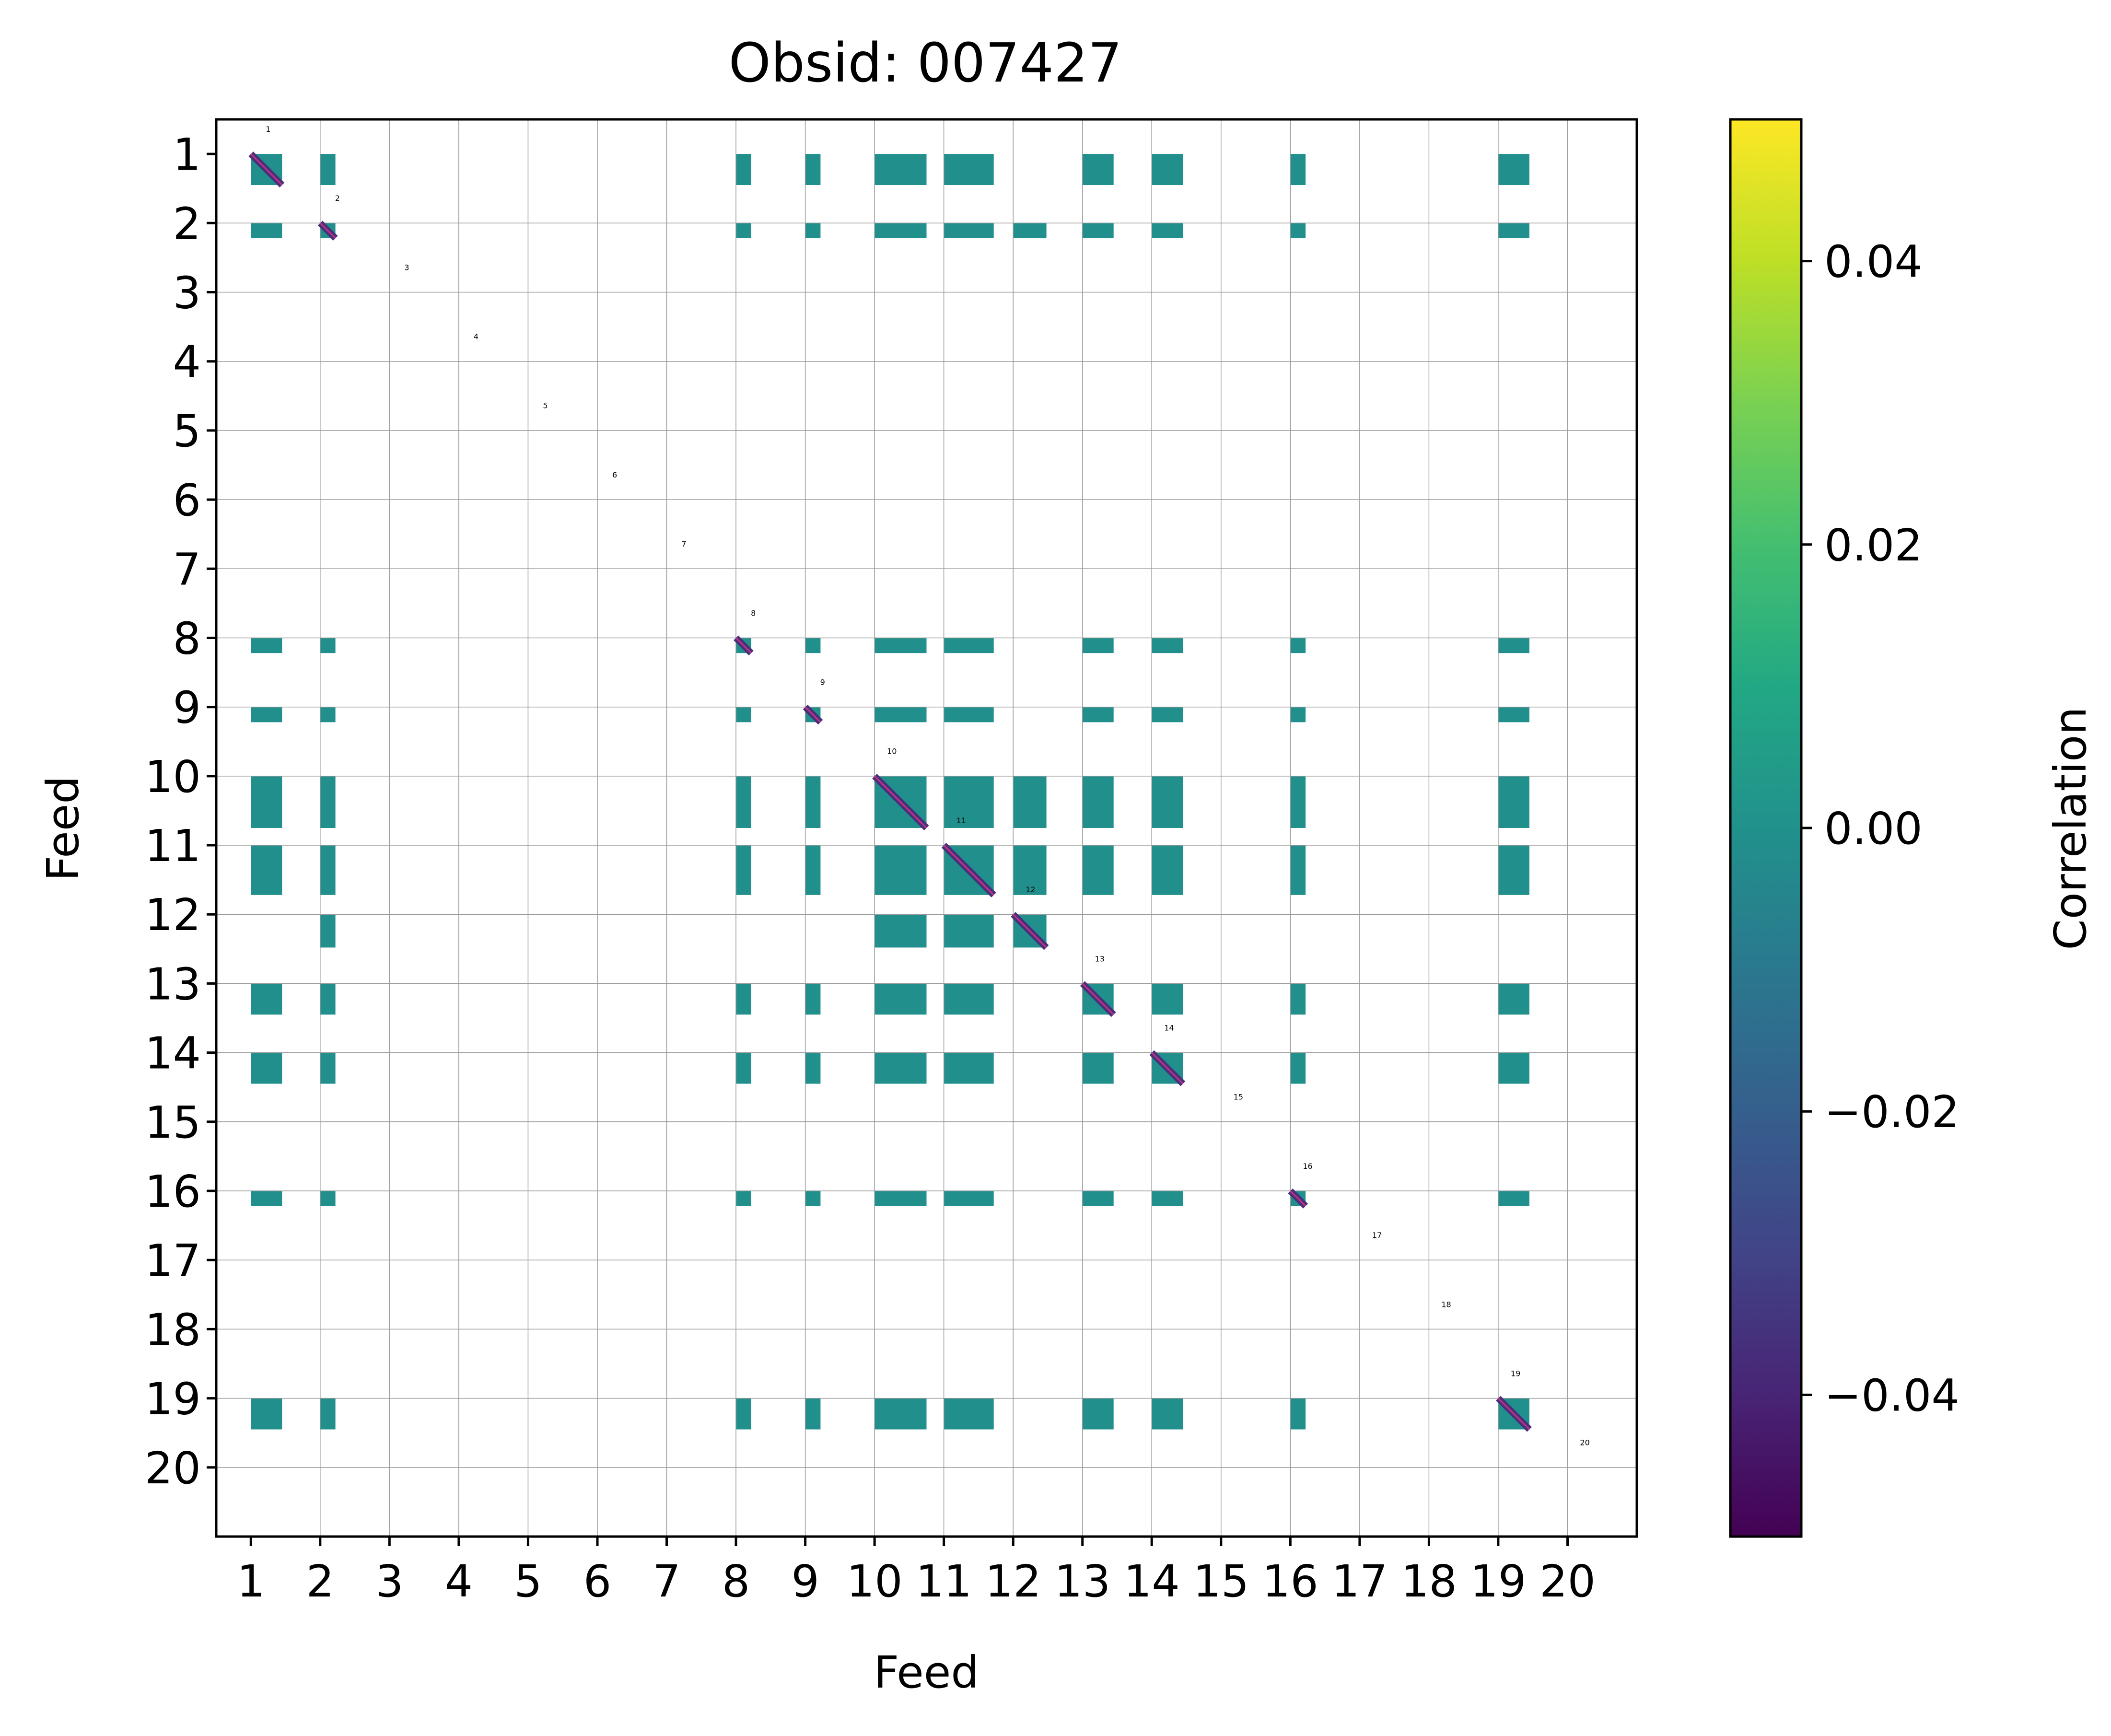 This screenshot has height=1736, width=2111. Describe the element at coordinates (1359, 1581) in the screenshot. I see `x-tick-label: 17` at that location.